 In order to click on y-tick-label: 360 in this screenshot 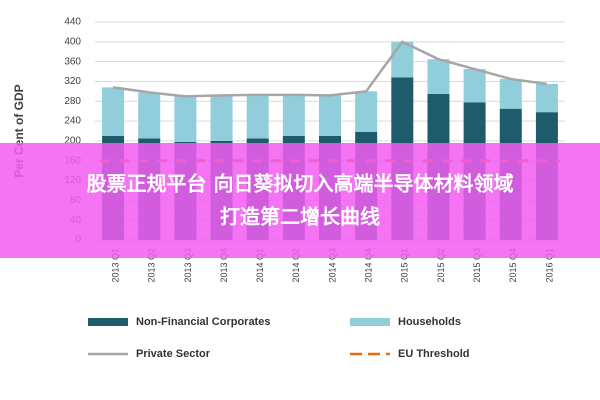, I will do `click(72, 61)`.